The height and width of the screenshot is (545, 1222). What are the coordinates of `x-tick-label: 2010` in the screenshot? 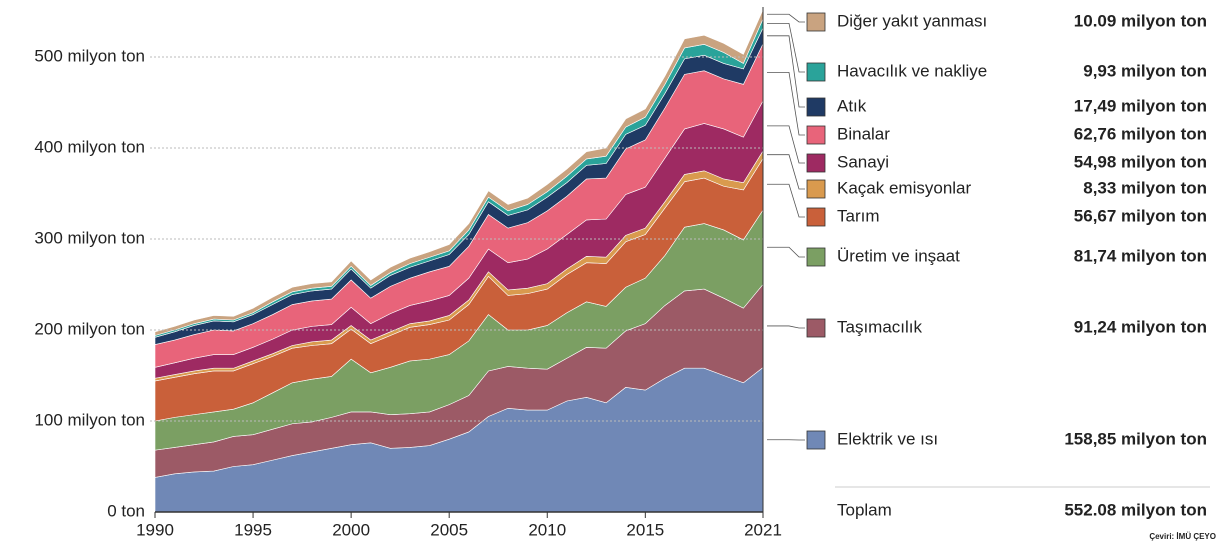 It's located at (547, 529).